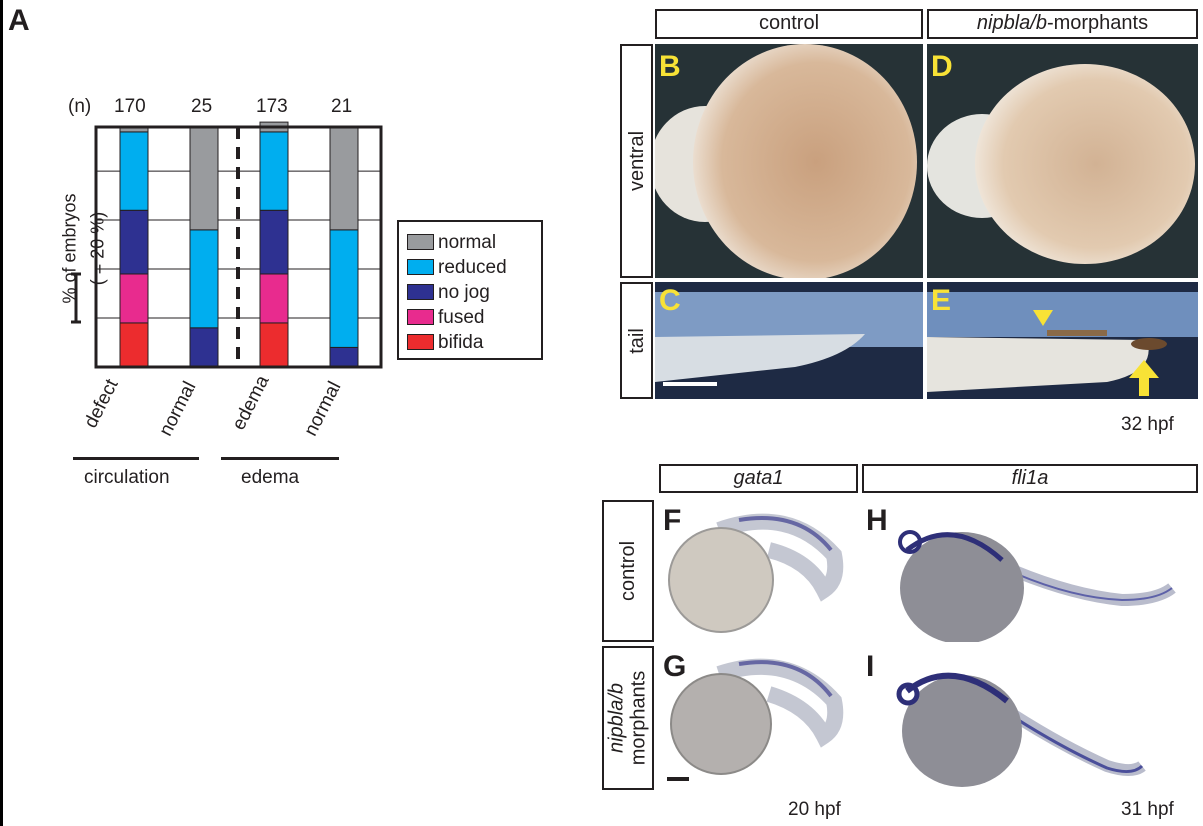 Image resolution: width=1203 pixels, height=826 pixels. I want to click on legend-item: fused, so click(445, 318).